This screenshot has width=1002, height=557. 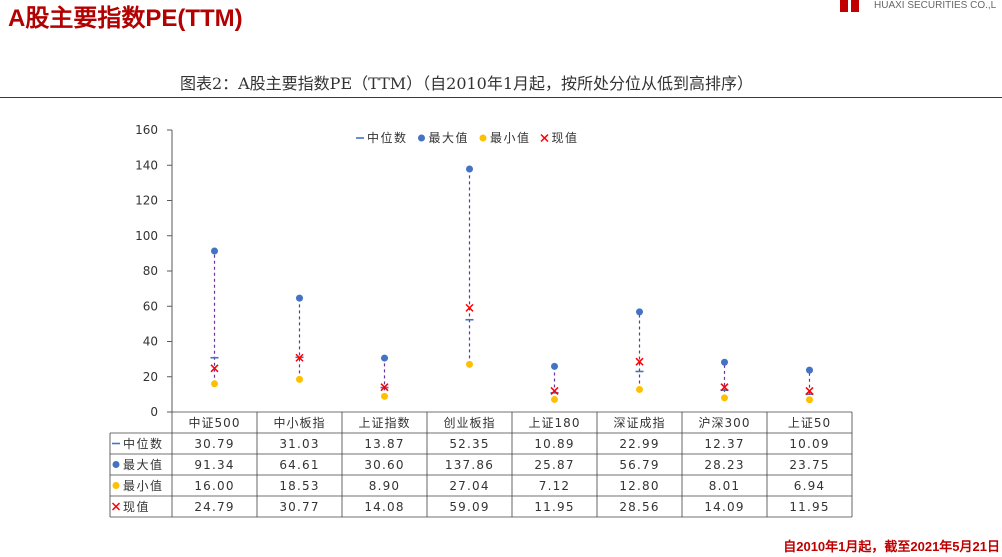 What do you see at coordinates (214, 486) in the screenshot?
I see `table-cell: 16.00` at bounding box center [214, 486].